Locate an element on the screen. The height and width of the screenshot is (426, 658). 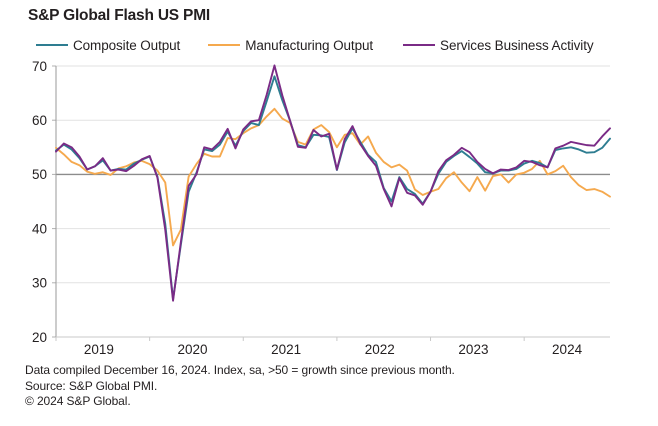
x-tick-label-2019: 2019 is located at coordinates (99, 349).